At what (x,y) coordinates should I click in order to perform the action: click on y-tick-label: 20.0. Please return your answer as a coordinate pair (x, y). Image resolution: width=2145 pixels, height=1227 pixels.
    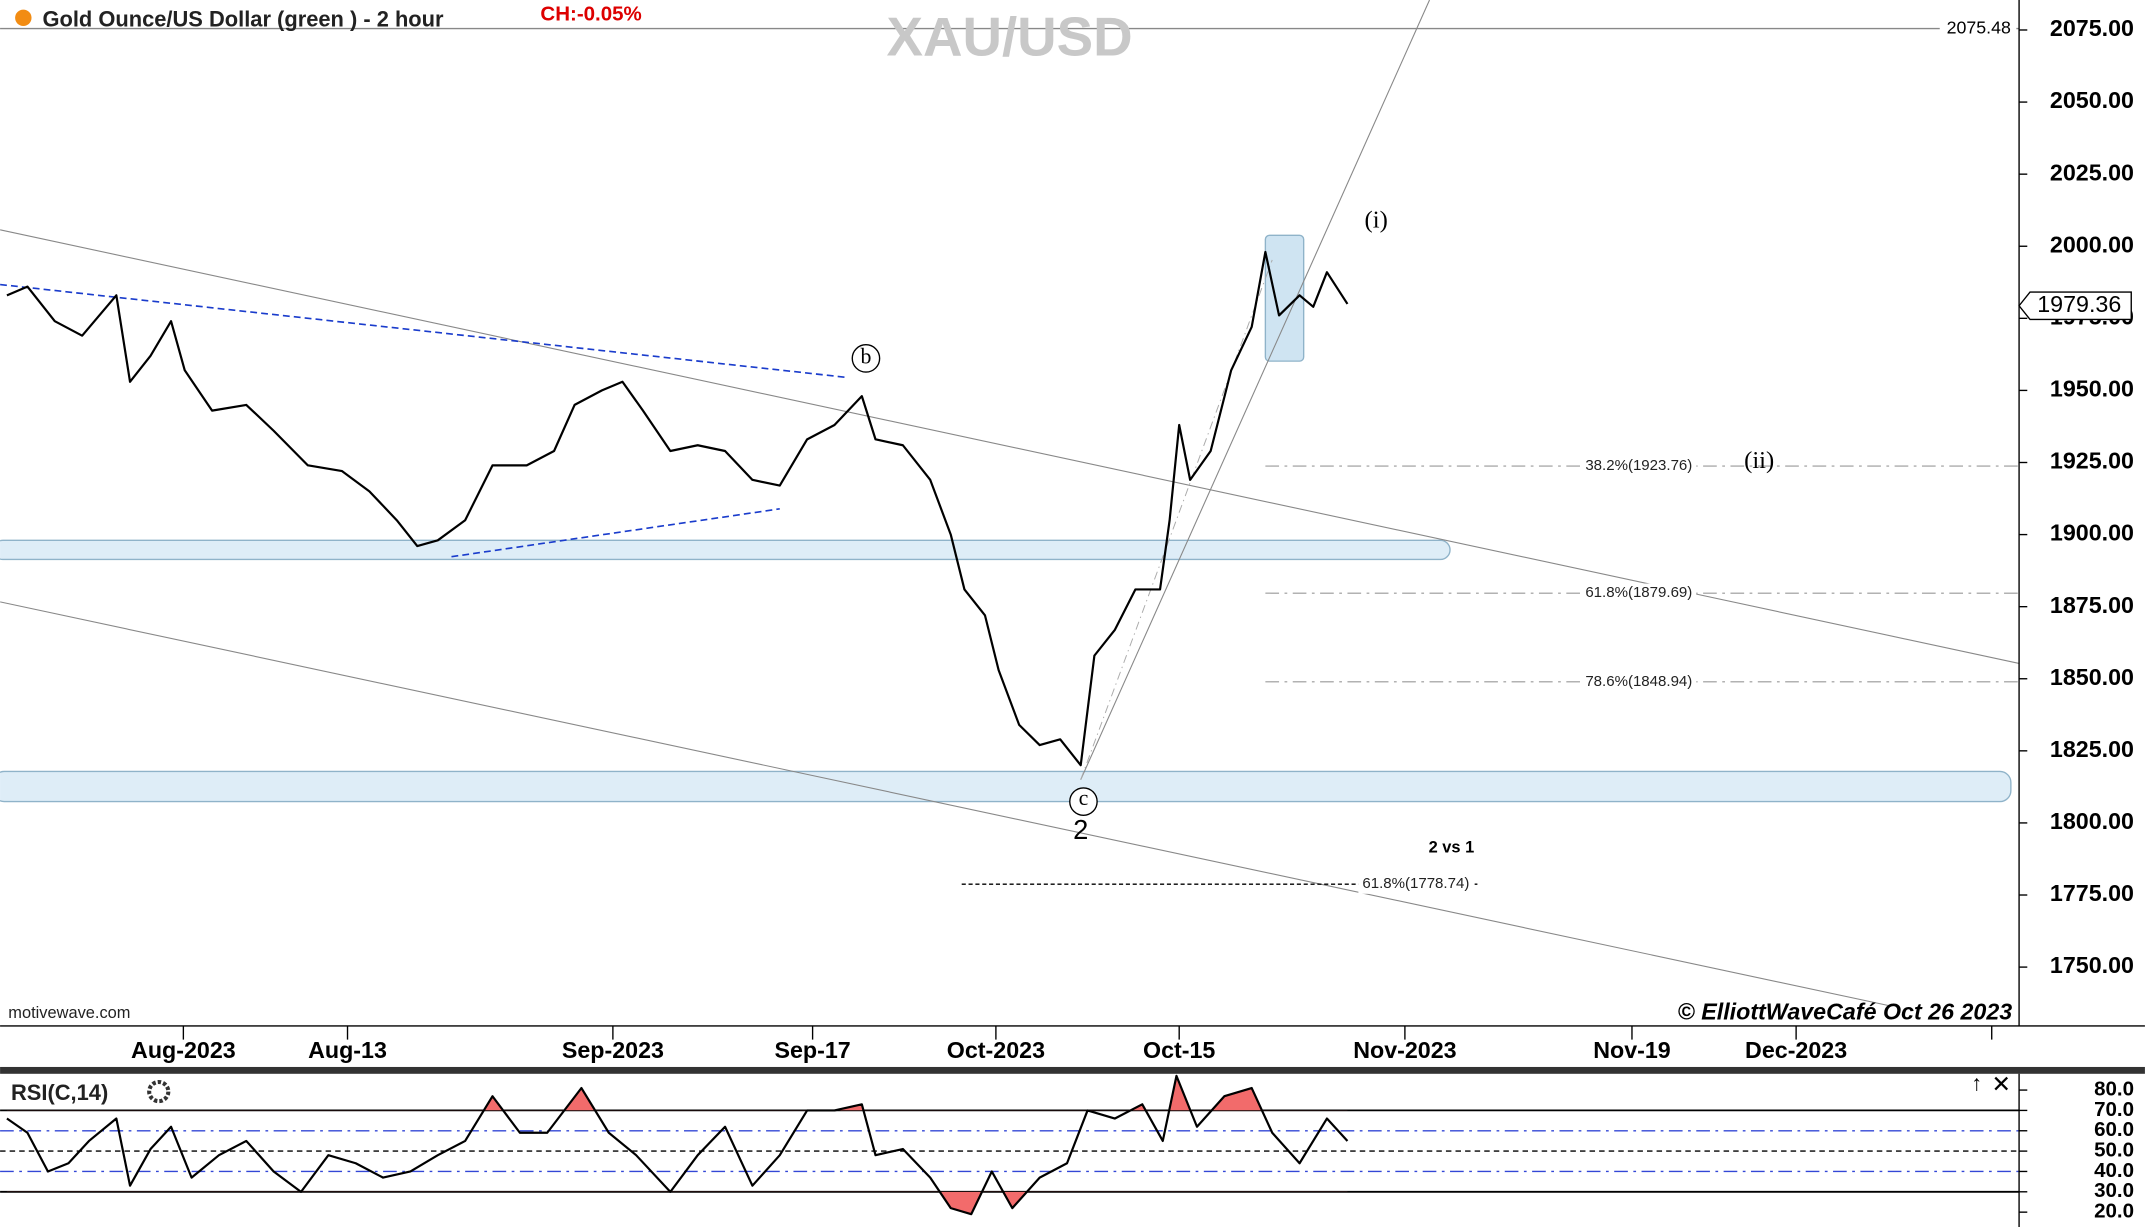
    Looking at the image, I should click on (2114, 1211).